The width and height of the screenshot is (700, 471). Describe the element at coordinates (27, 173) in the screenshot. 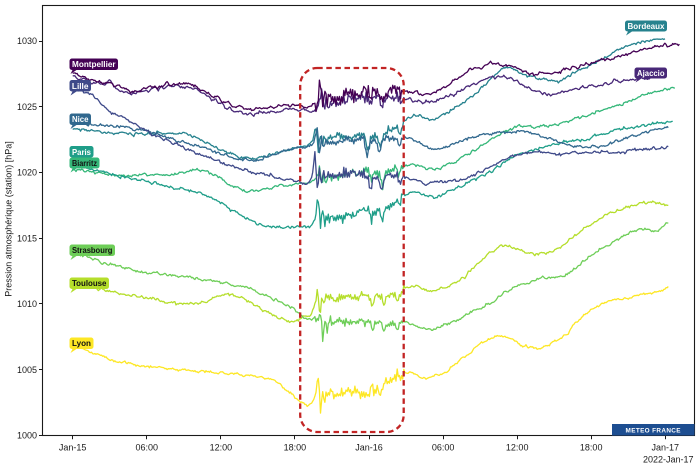

I see `svg-text: 1020` at that location.